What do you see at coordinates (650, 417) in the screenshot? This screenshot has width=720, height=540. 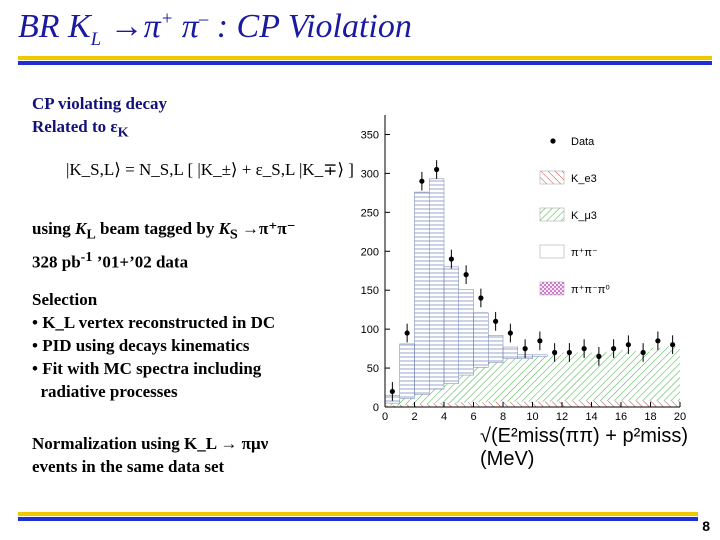 I see `x-tick-label: 18` at bounding box center [650, 417].